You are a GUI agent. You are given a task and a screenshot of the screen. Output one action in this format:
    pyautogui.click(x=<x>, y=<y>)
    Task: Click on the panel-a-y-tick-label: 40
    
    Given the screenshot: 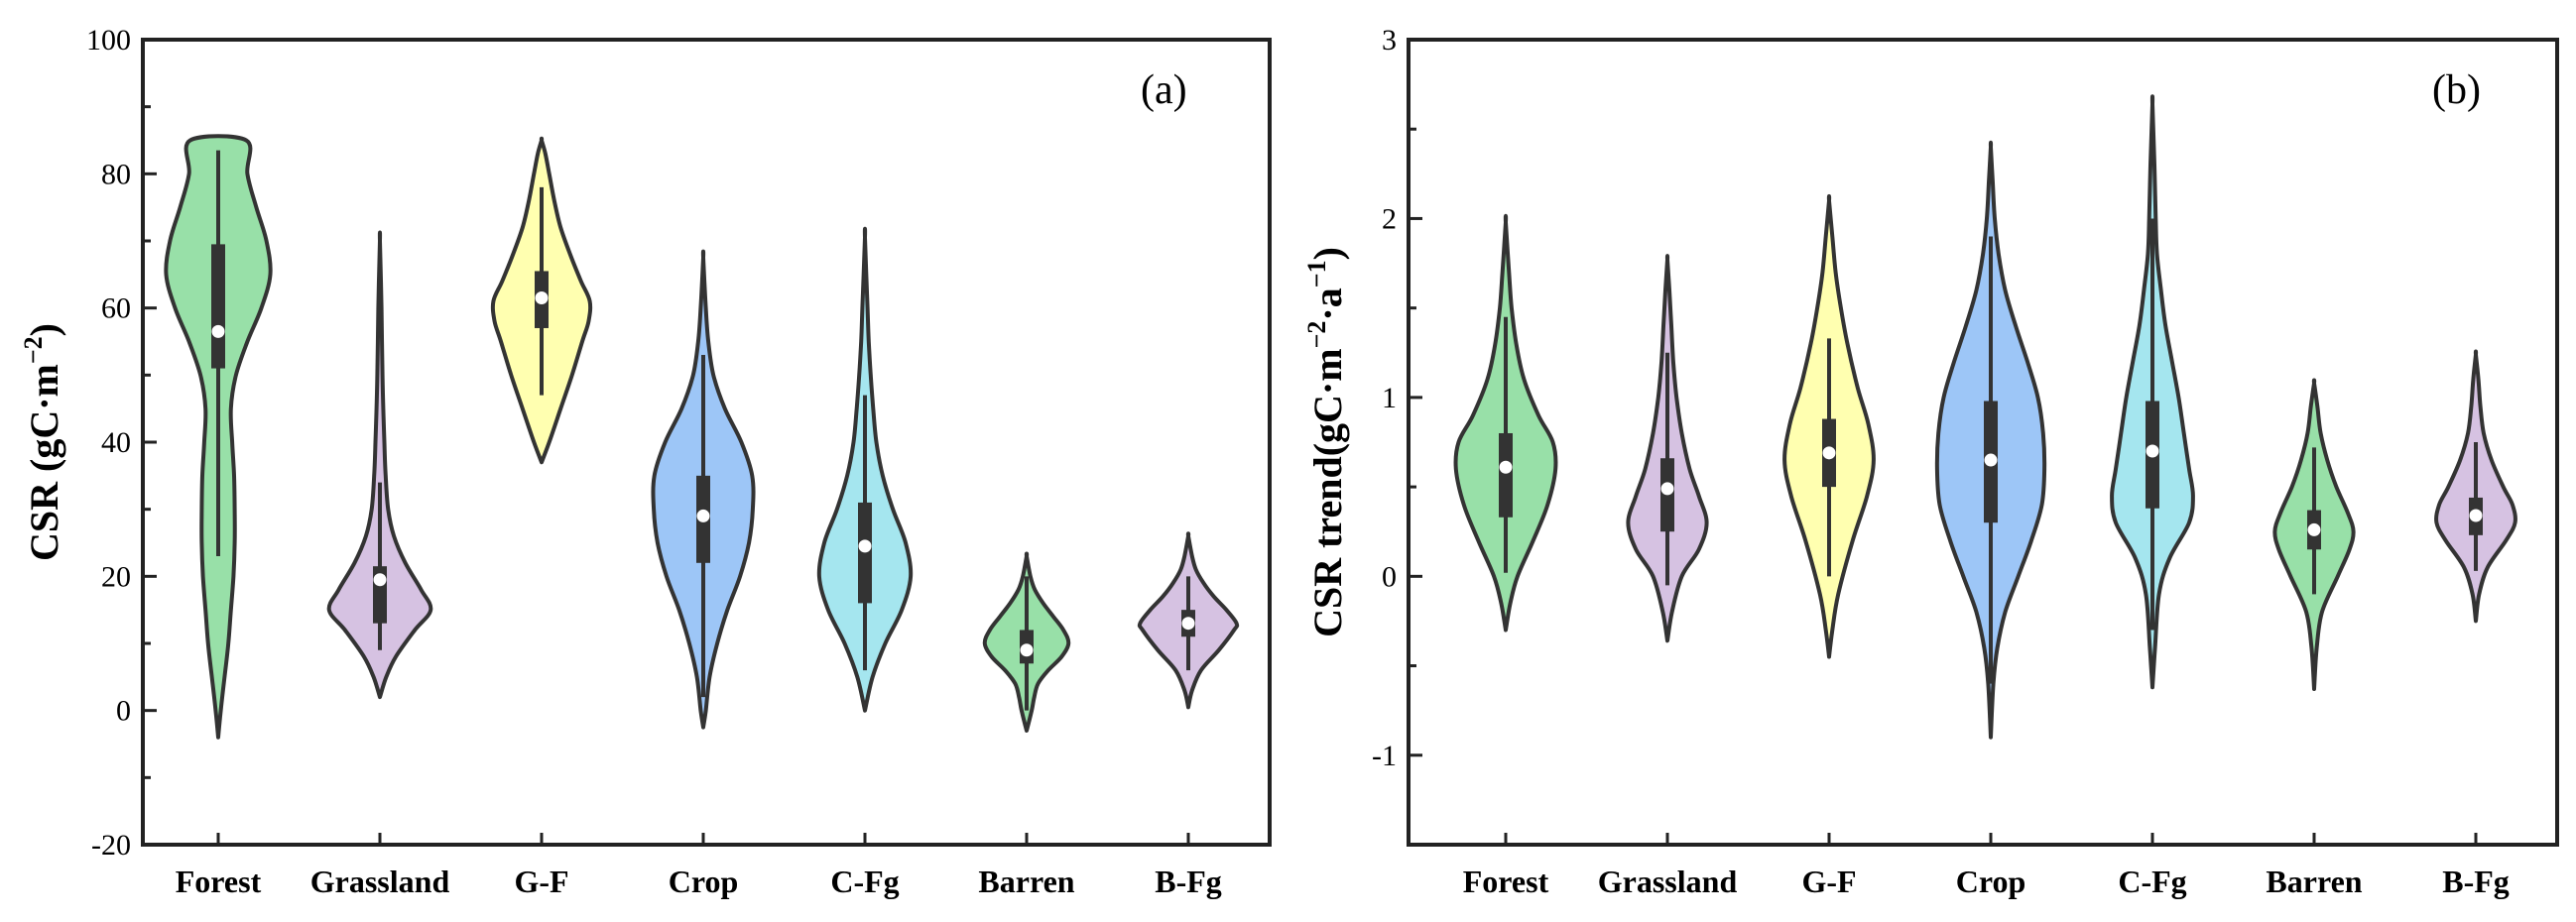 What is the action you would take?
    pyautogui.click(x=116, y=443)
    